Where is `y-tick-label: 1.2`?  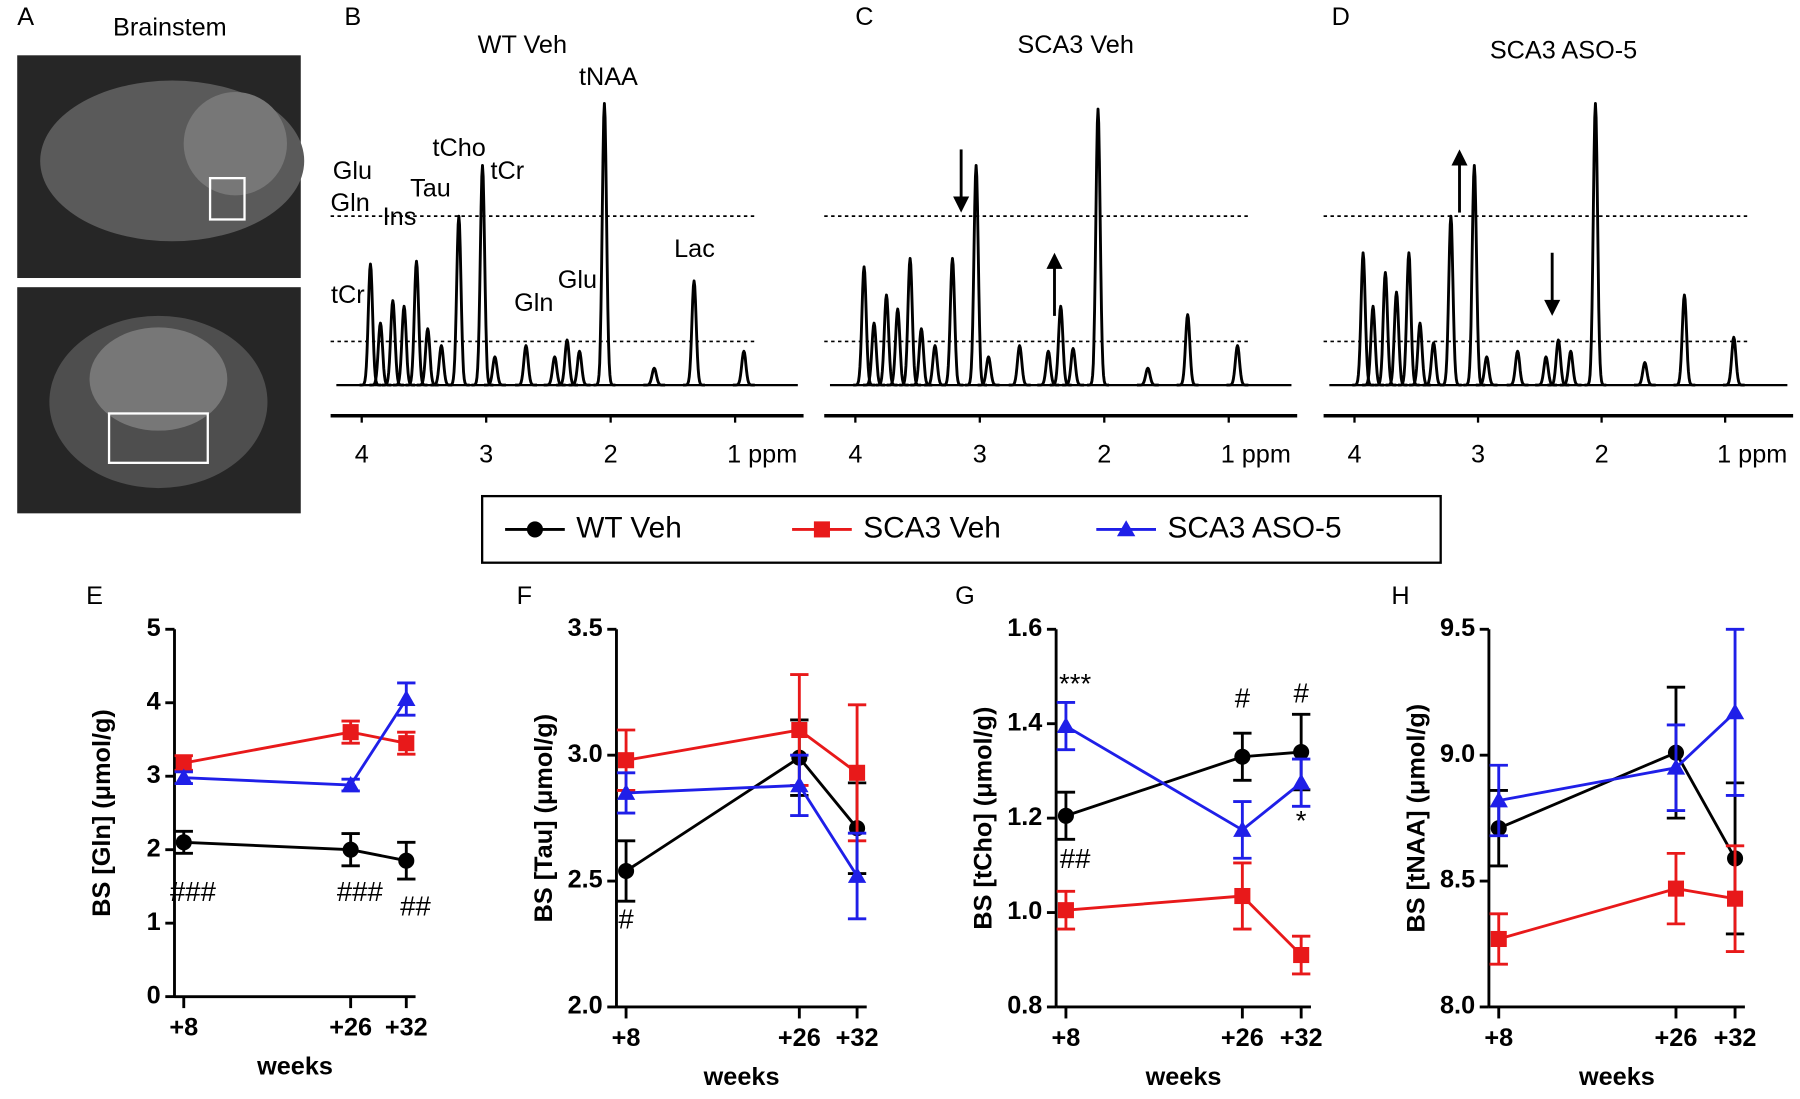 y-tick-label: 1.2 is located at coordinates (1024, 817).